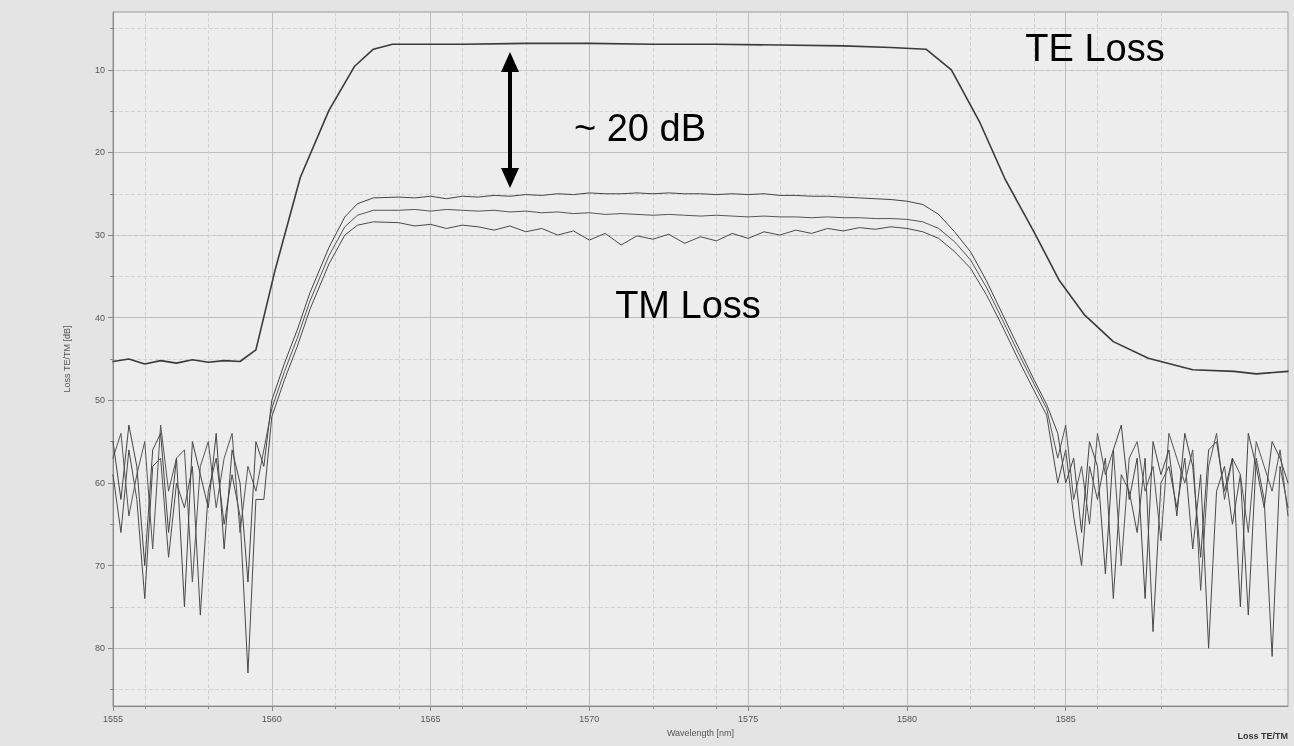  I want to click on y-axis-title: Loss TE/TM [dB], so click(66, 359).